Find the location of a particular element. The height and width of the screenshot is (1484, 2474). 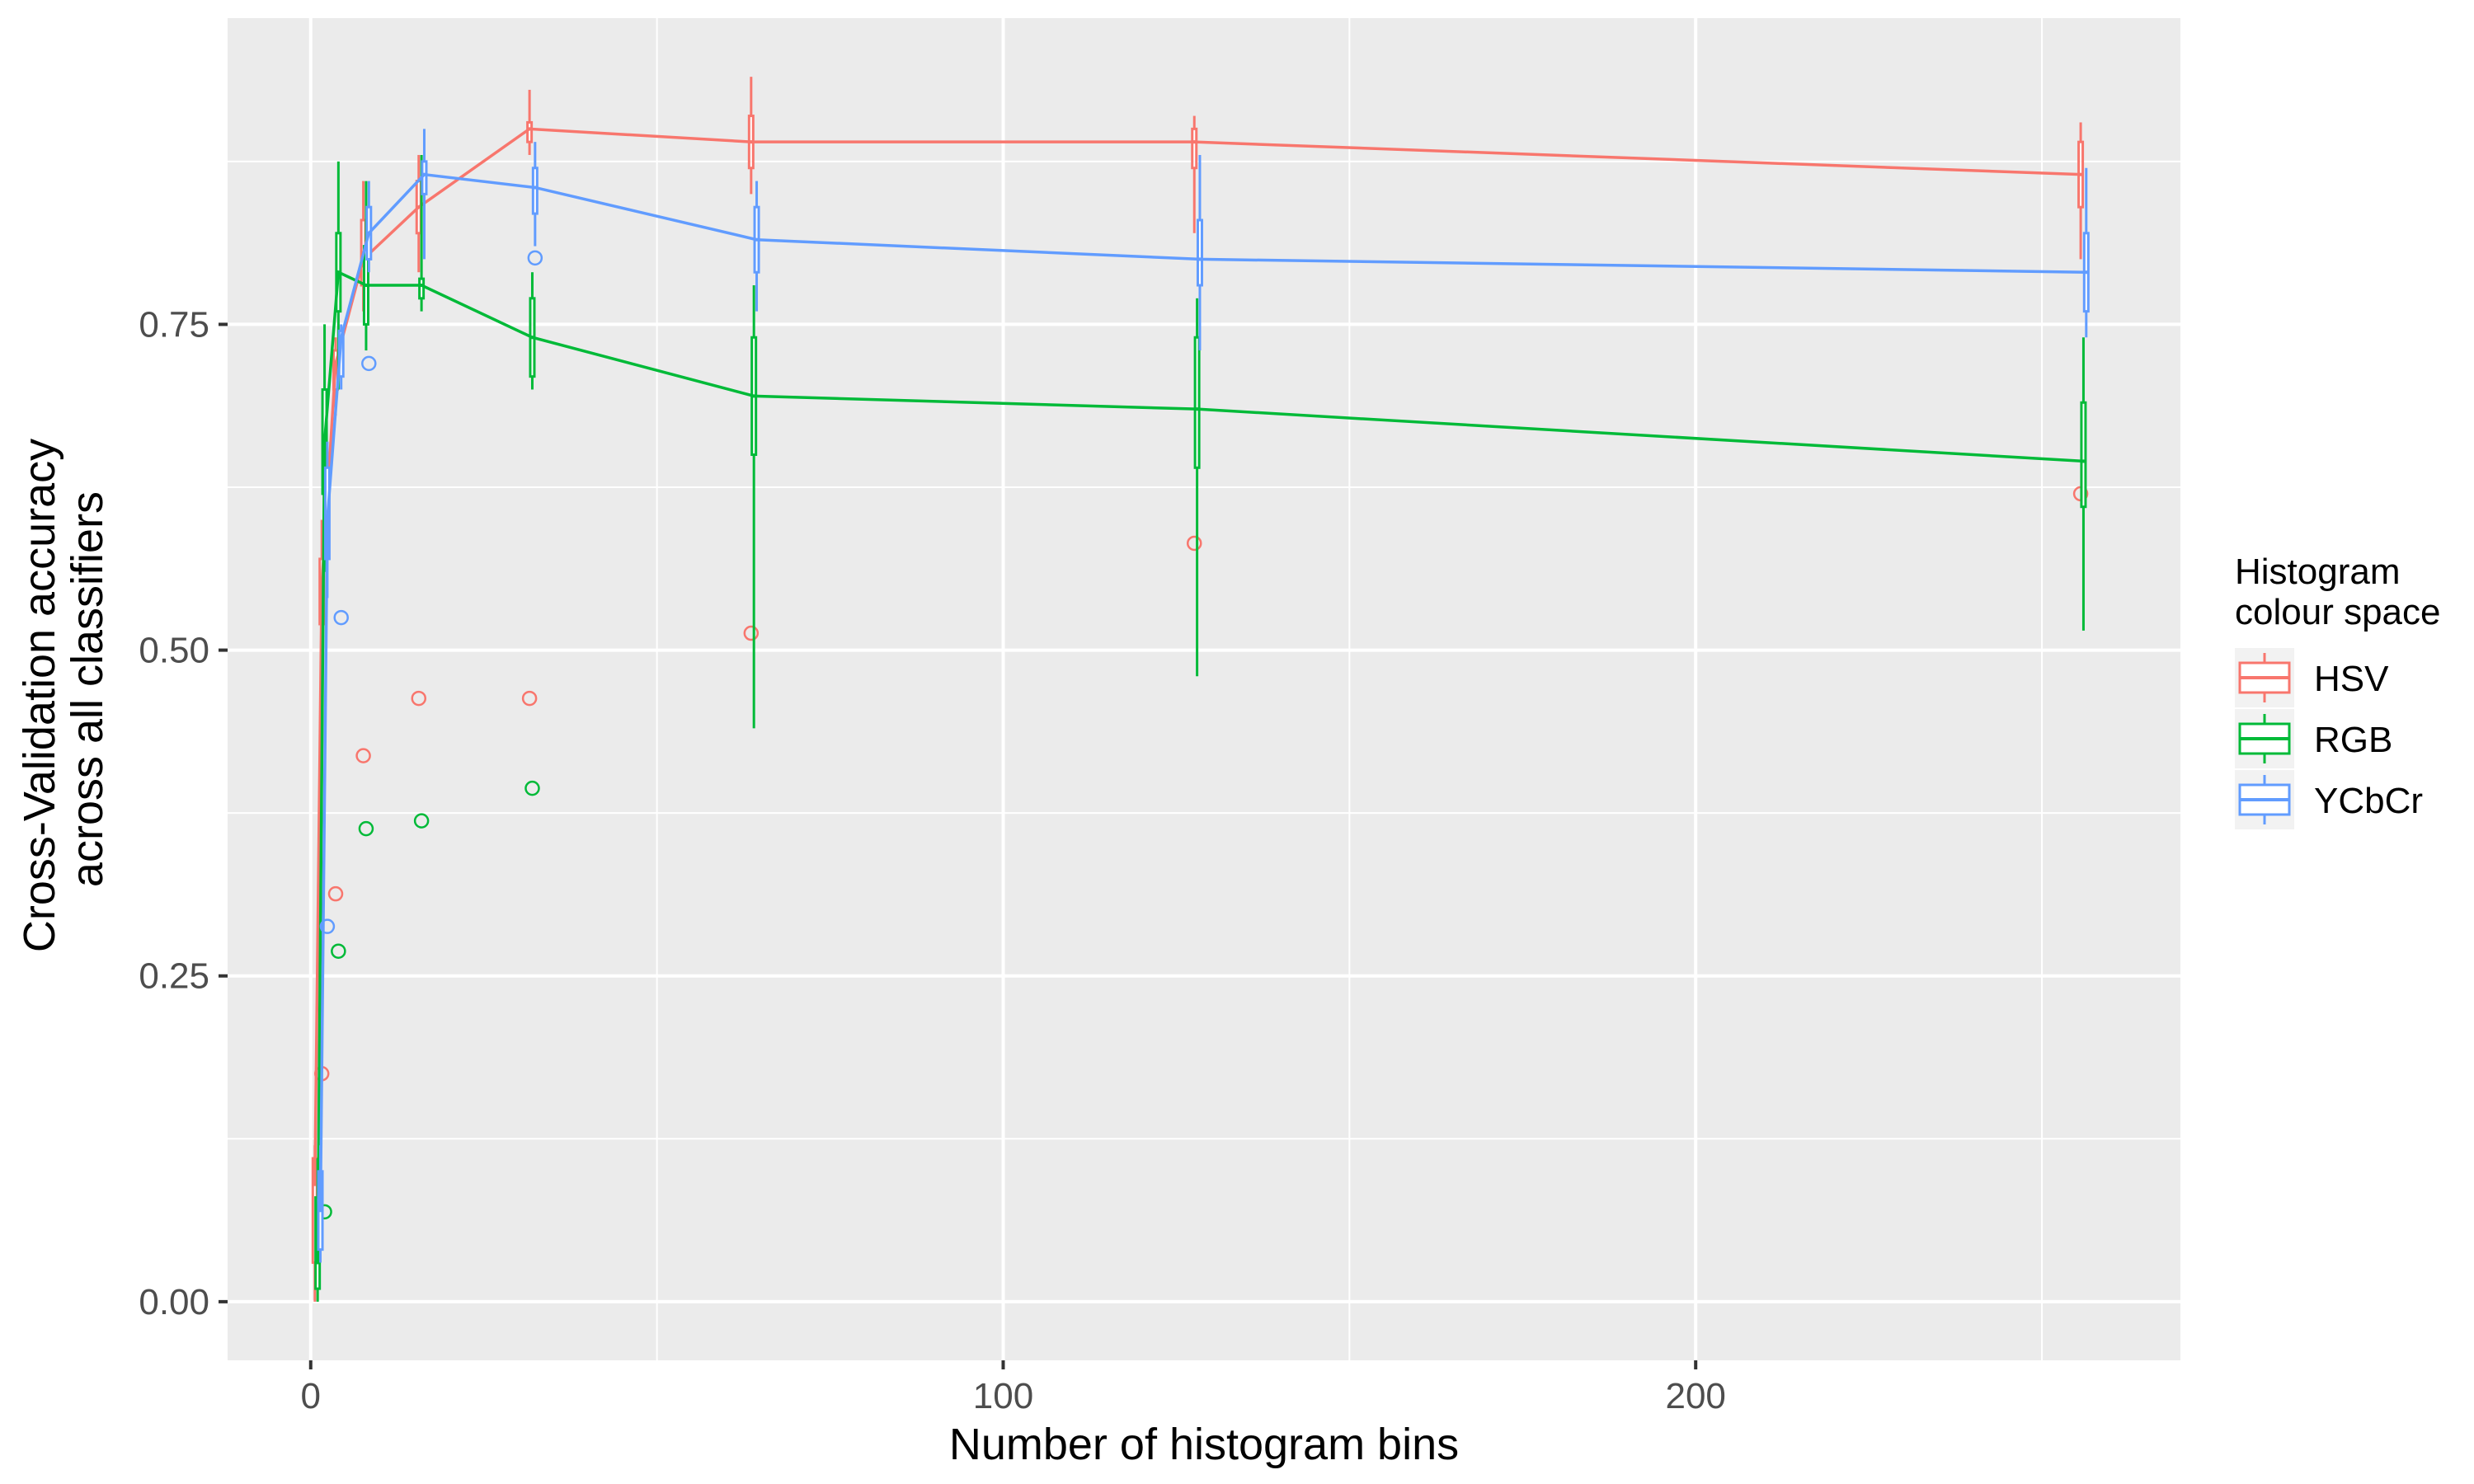

y-axis: 0.00 0.25 0.50 0.75 is located at coordinates (183, 813).